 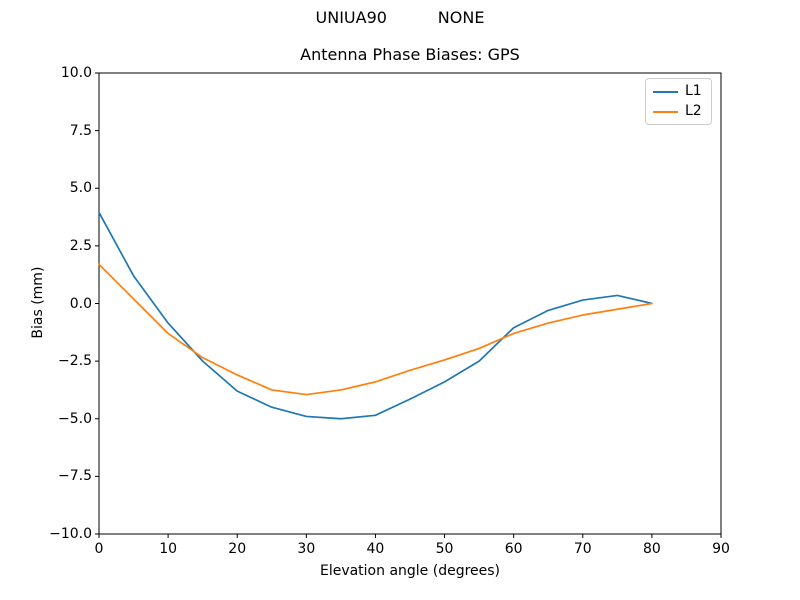 What do you see at coordinates (76, 73) in the screenshot?
I see `y-tick-label: 10.0` at bounding box center [76, 73].